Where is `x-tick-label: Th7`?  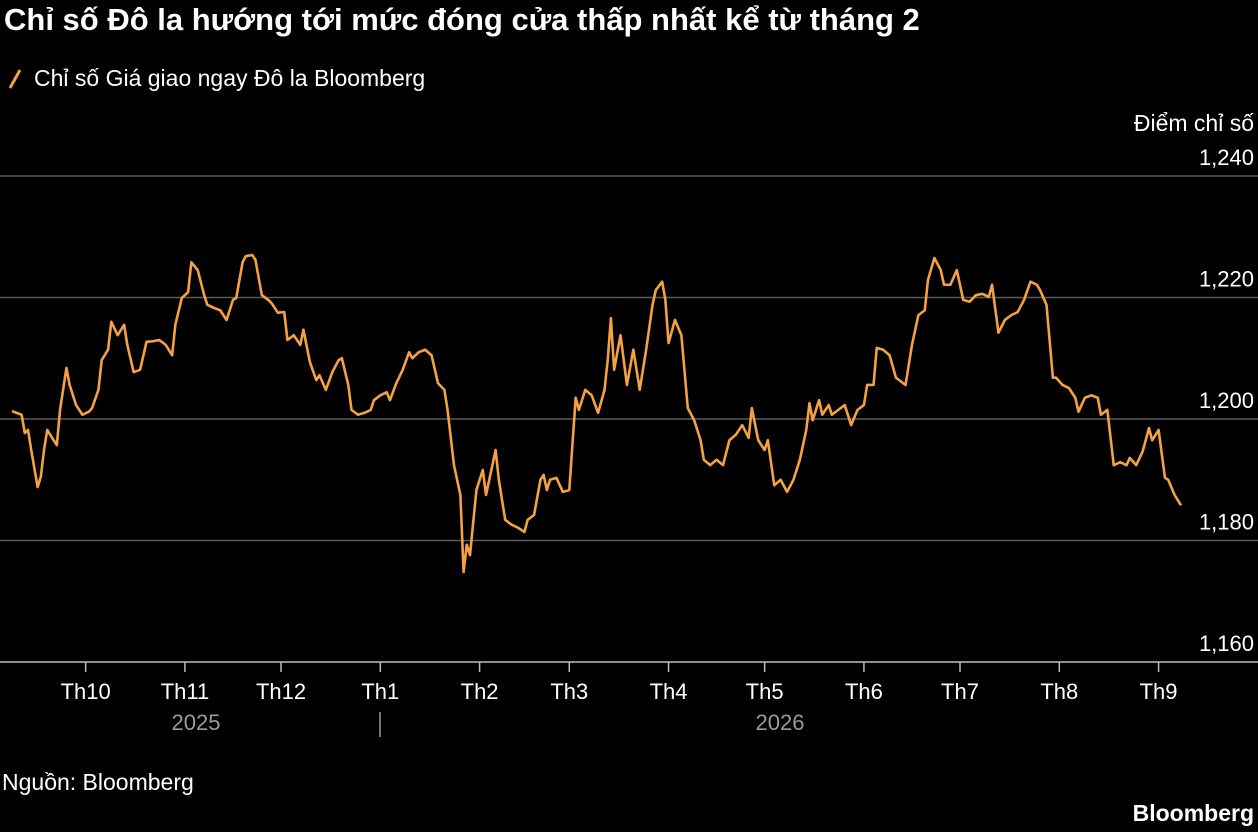
x-tick-label: Th7 is located at coordinates (960, 691).